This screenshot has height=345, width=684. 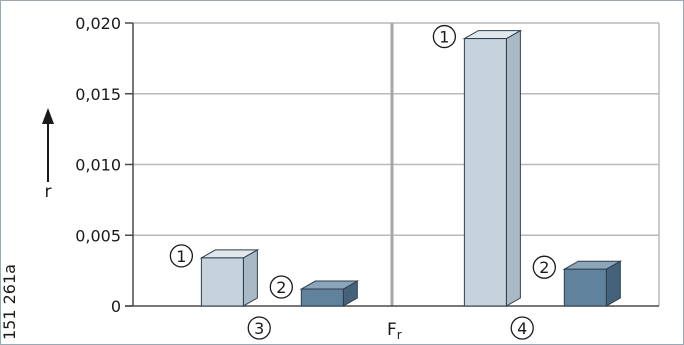 I want to click on y-axis-arrow-head, so click(x=48, y=116).